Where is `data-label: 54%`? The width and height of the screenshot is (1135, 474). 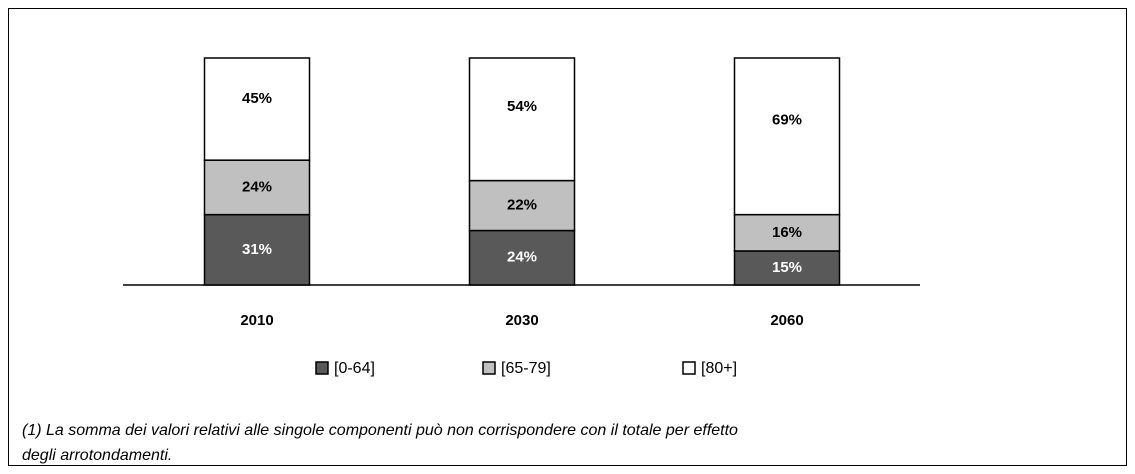 data-label: 54% is located at coordinates (522, 106).